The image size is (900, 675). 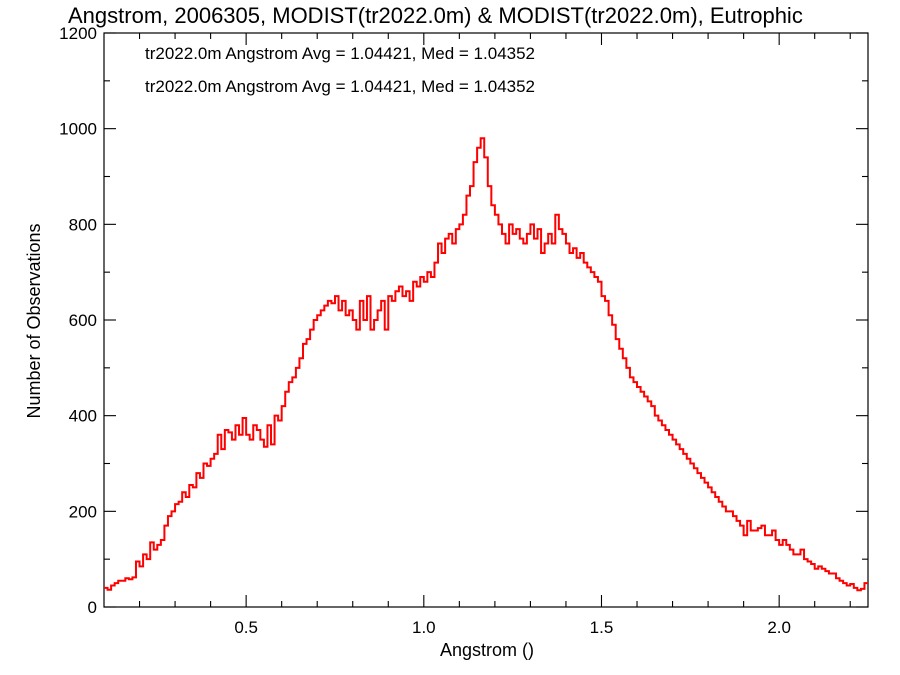 What do you see at coordinates (34, 320) in the screenshot?
I see `y-axis-label: Number of Observations` at bounding box center [34, 320].